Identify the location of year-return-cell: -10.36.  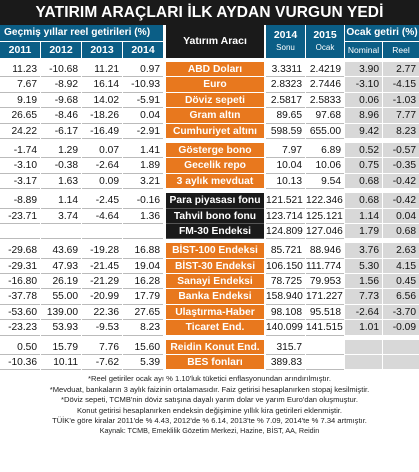
(20, 363).